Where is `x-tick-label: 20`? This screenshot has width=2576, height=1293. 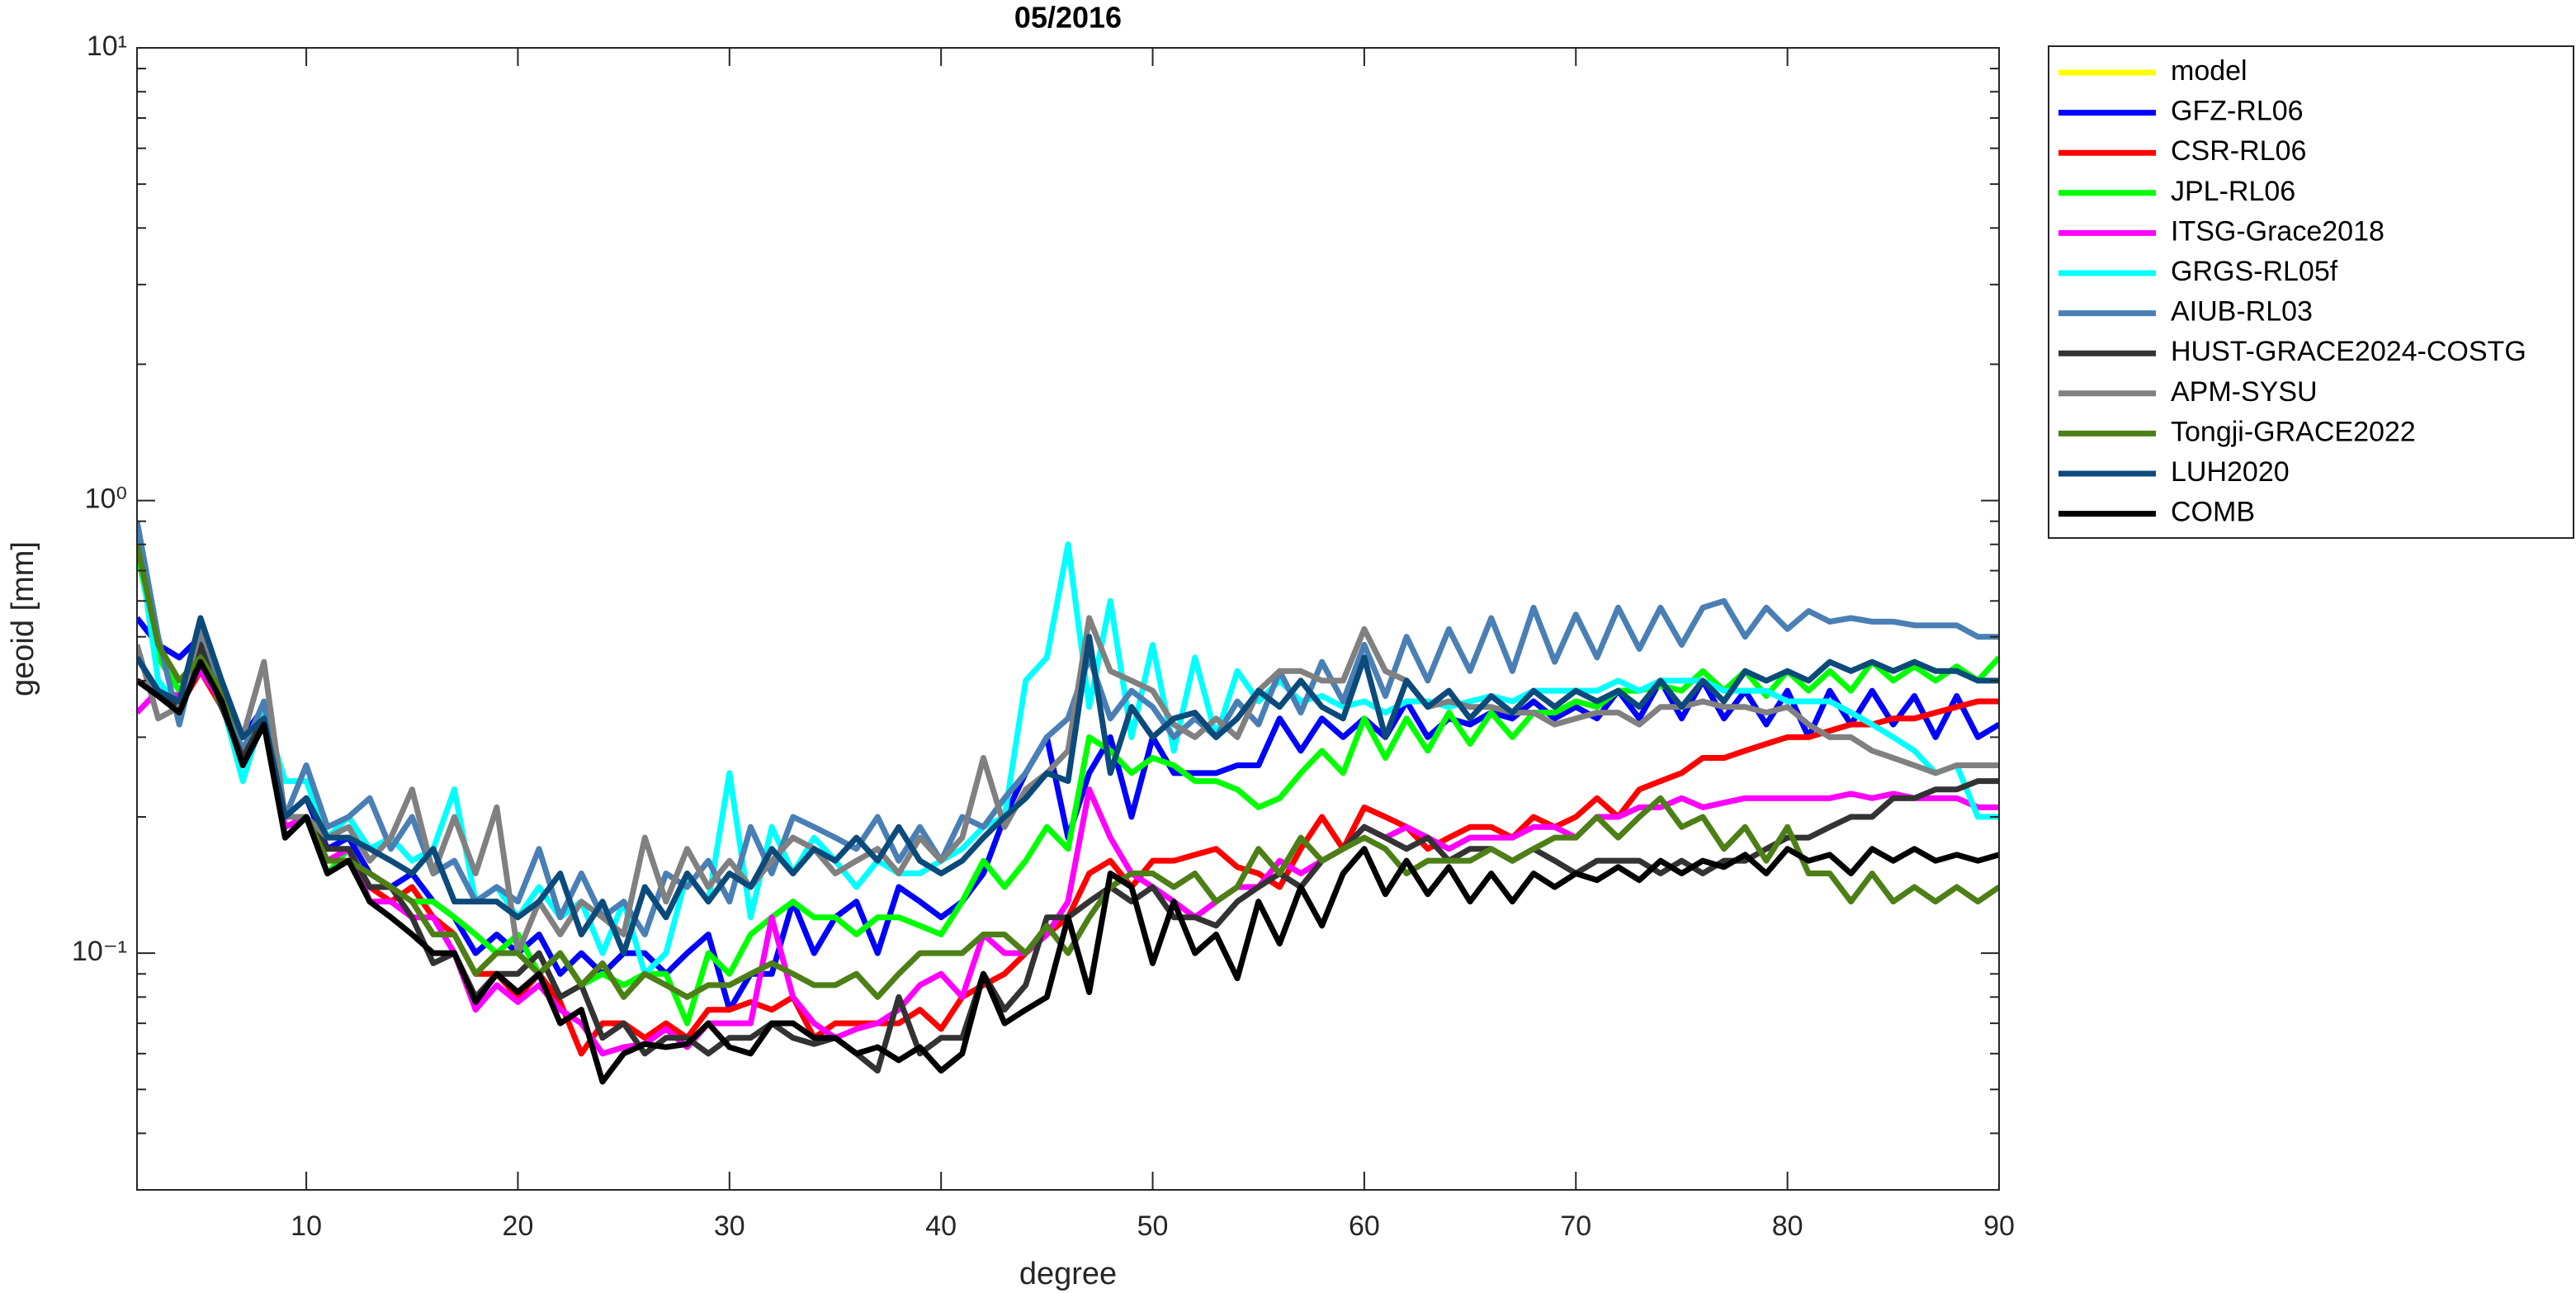
x-tick-label: 20 is located at coordinates (518, 1226).